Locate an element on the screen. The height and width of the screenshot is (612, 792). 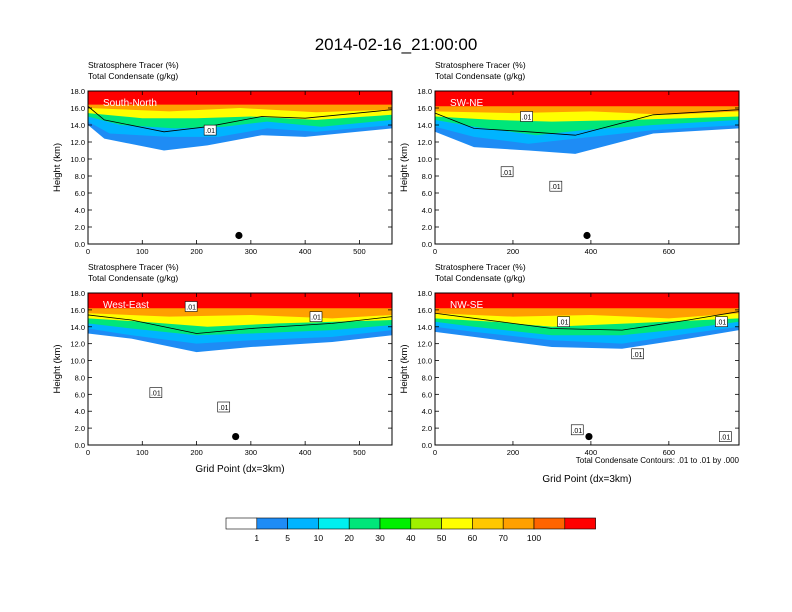
colorbar-level-label: 50 is located at coordinates (442, 538).